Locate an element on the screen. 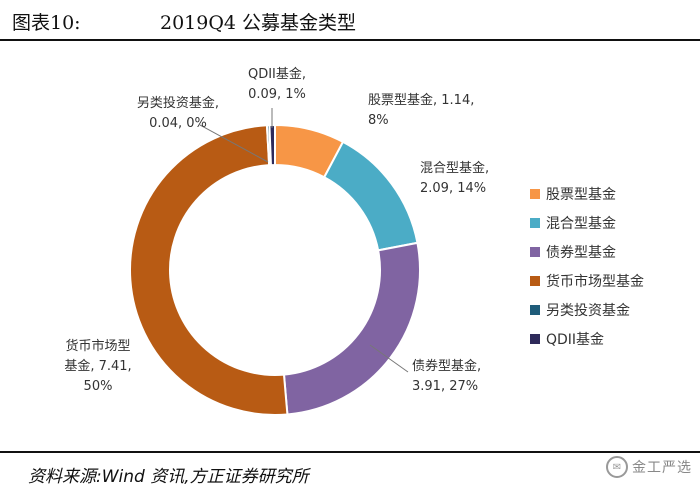 This screenshot has height=493, width=700. legend-swatch-stock is located at coordinates (535, 194).